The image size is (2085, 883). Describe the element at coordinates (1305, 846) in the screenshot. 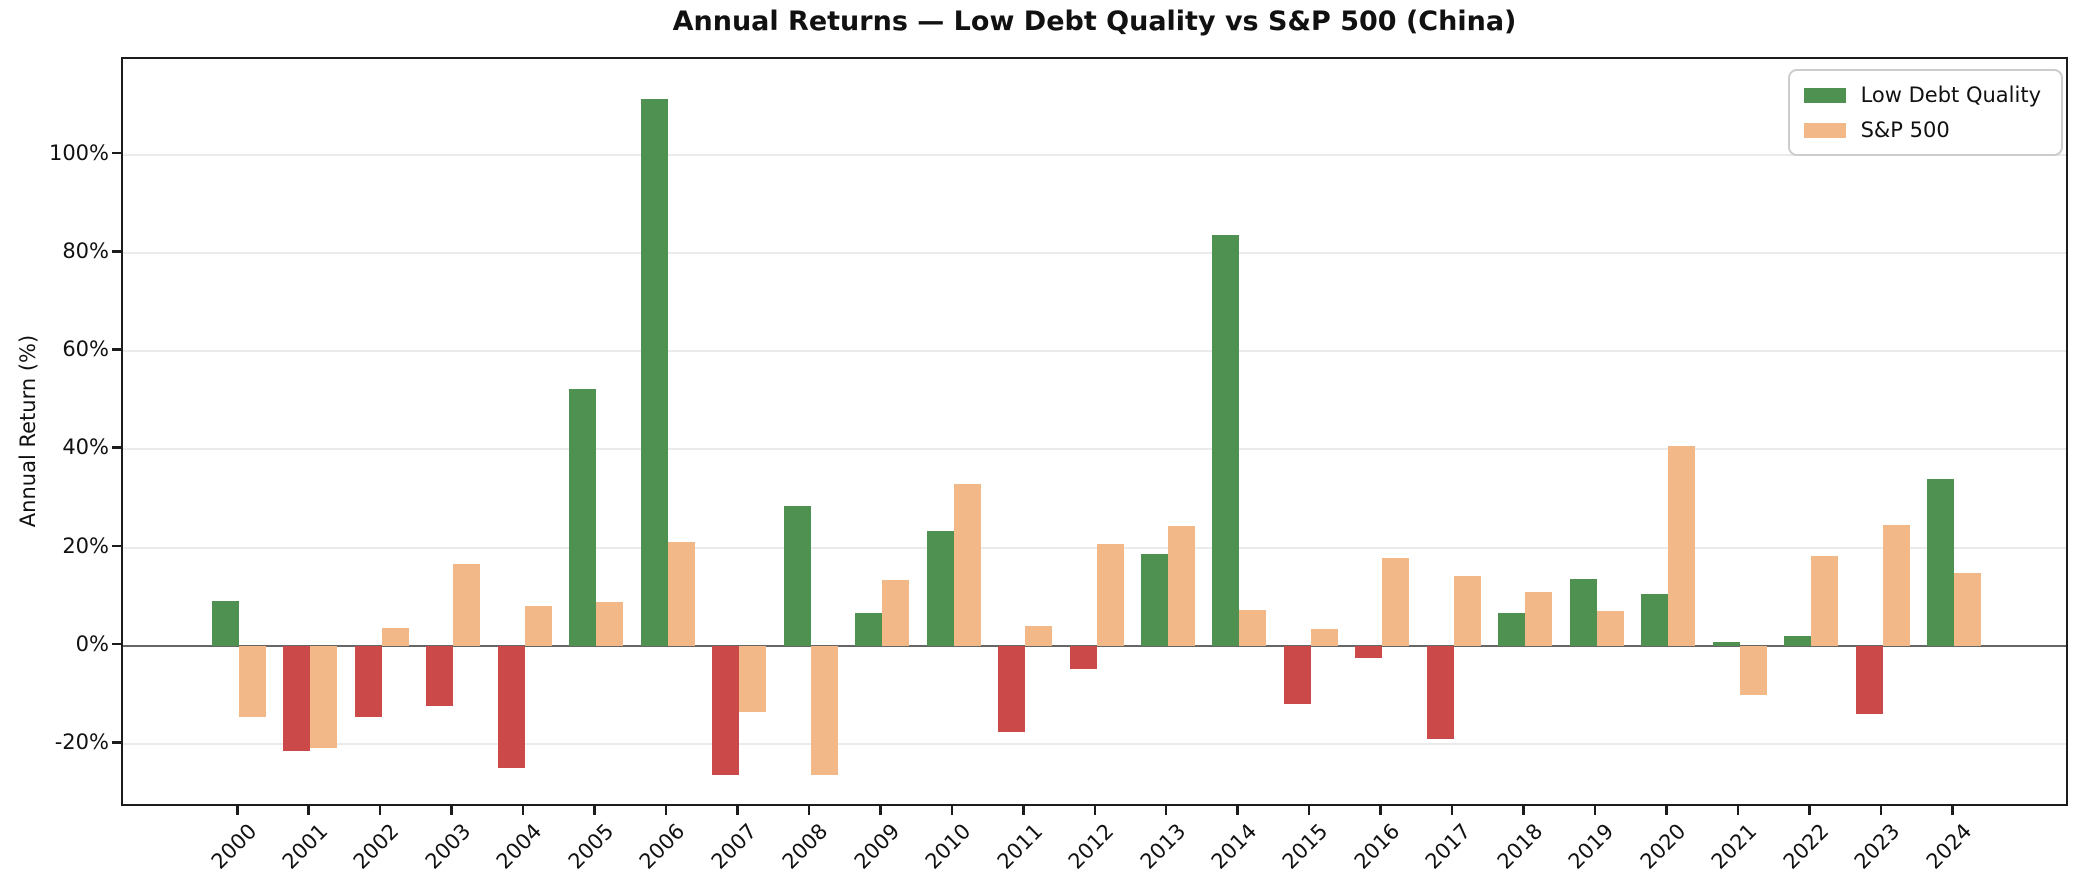

I see `x-tick-label: 2015` at that location.